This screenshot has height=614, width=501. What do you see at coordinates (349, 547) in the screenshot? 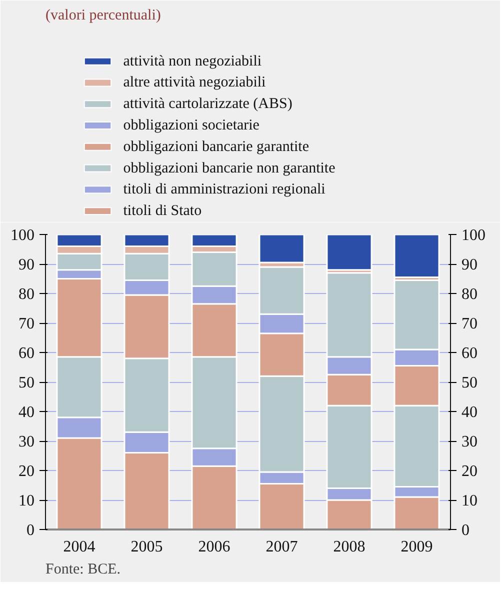
I see `x-tick-label: 2008` at bounding box center [349, 547].